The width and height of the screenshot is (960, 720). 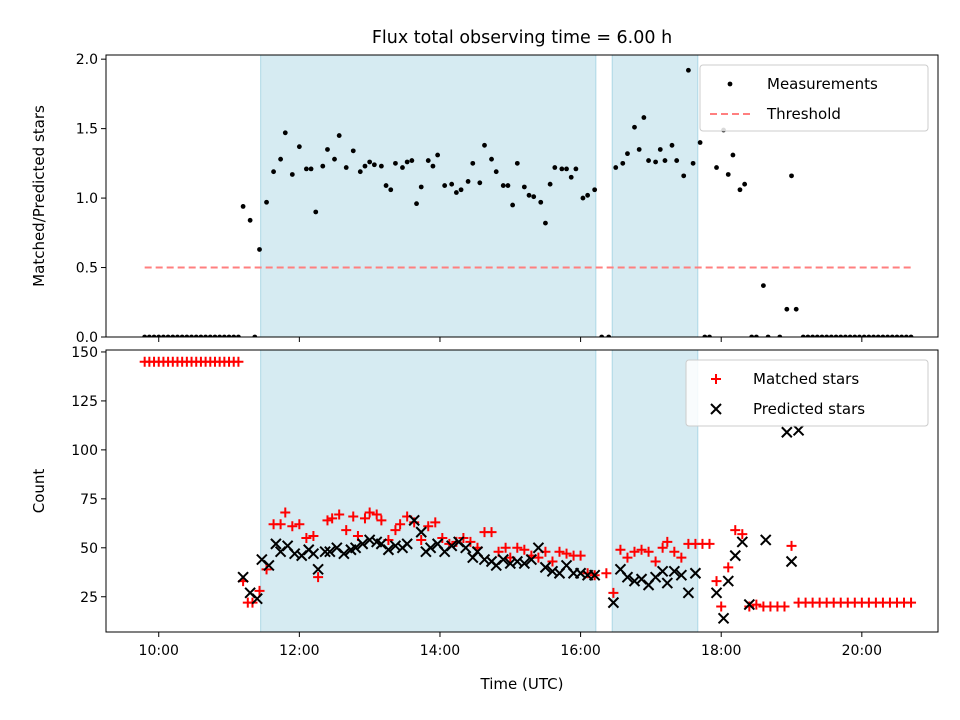 I want to click on chart-title: Flux total observing time = 6.00 h, so click(x=522, y=38).